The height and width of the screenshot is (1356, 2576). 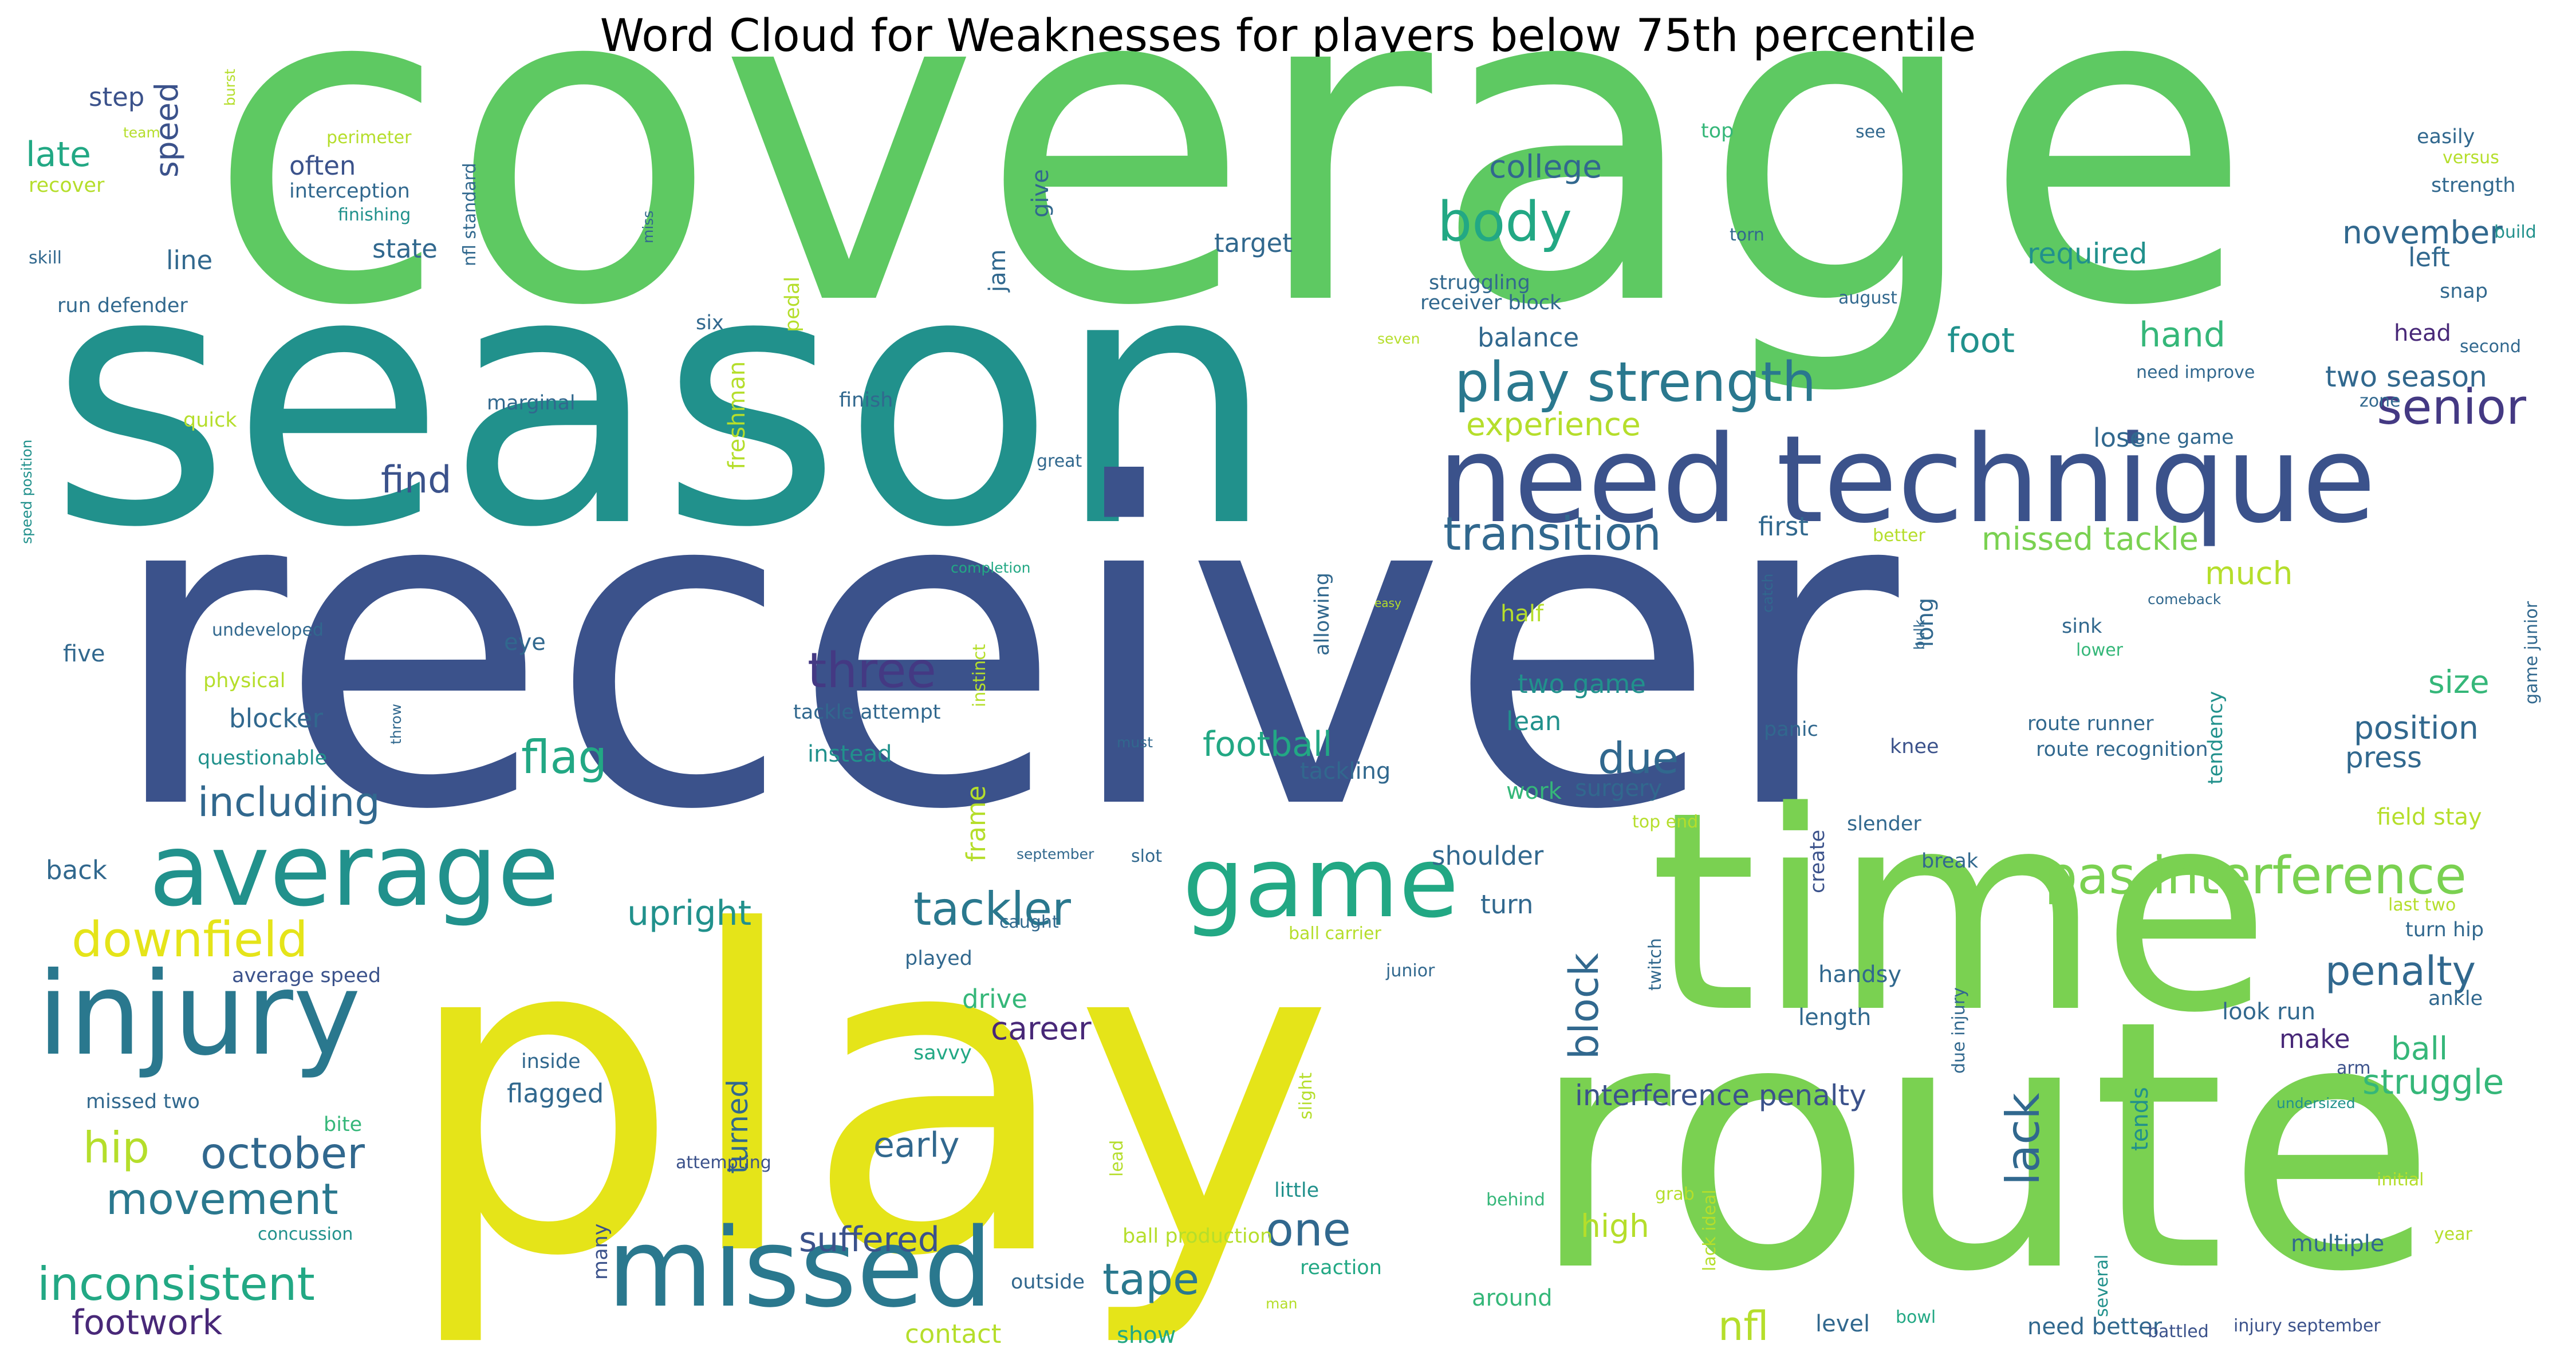 I want to click on word: foot, so click(x=1981, y=341).